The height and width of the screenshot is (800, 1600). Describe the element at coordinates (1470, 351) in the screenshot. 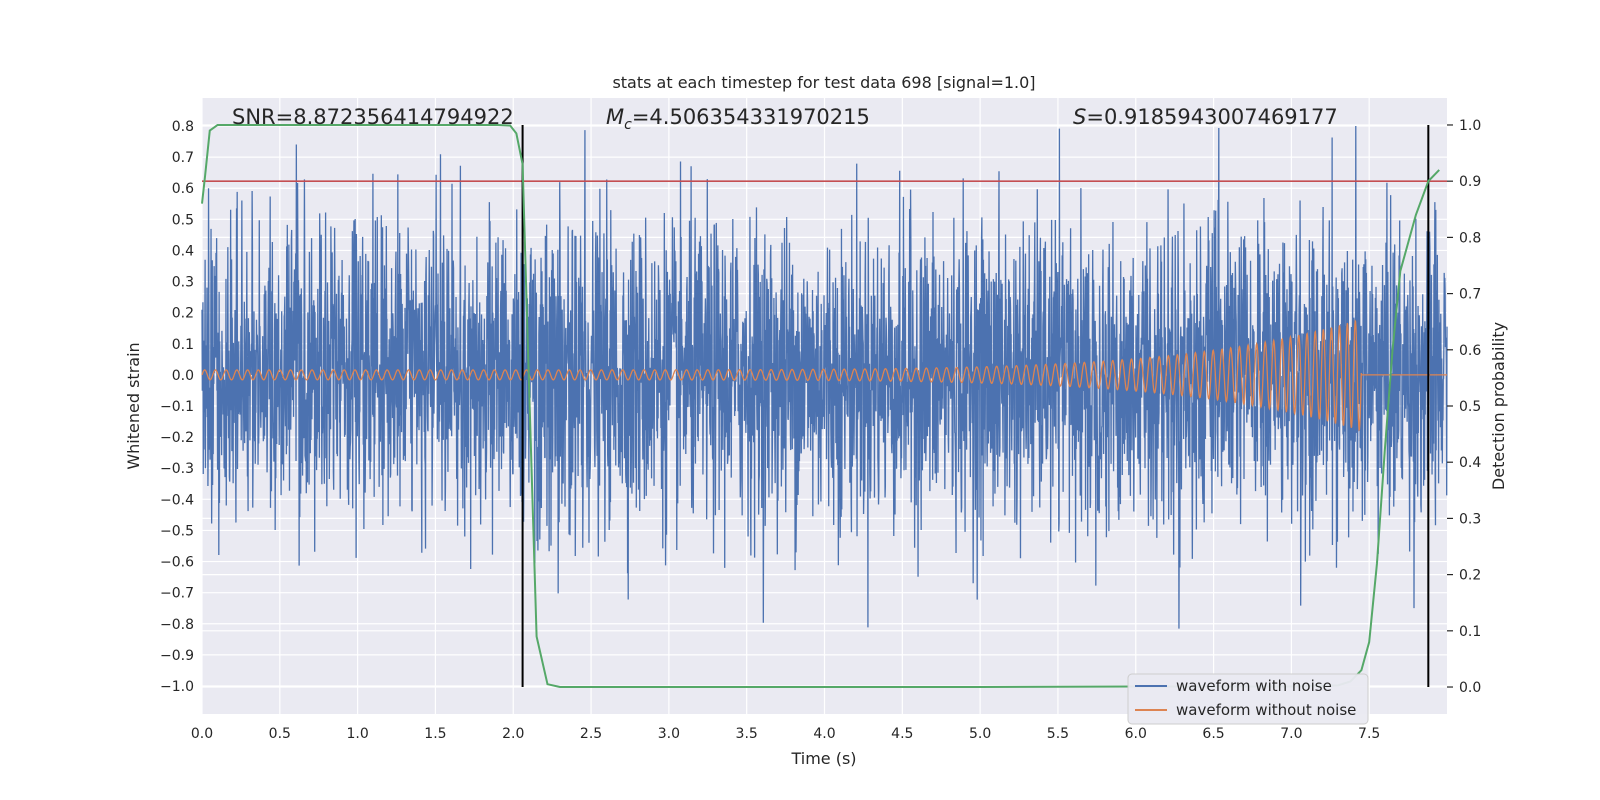

I see `y2-tick-label: 0.6` at that location.